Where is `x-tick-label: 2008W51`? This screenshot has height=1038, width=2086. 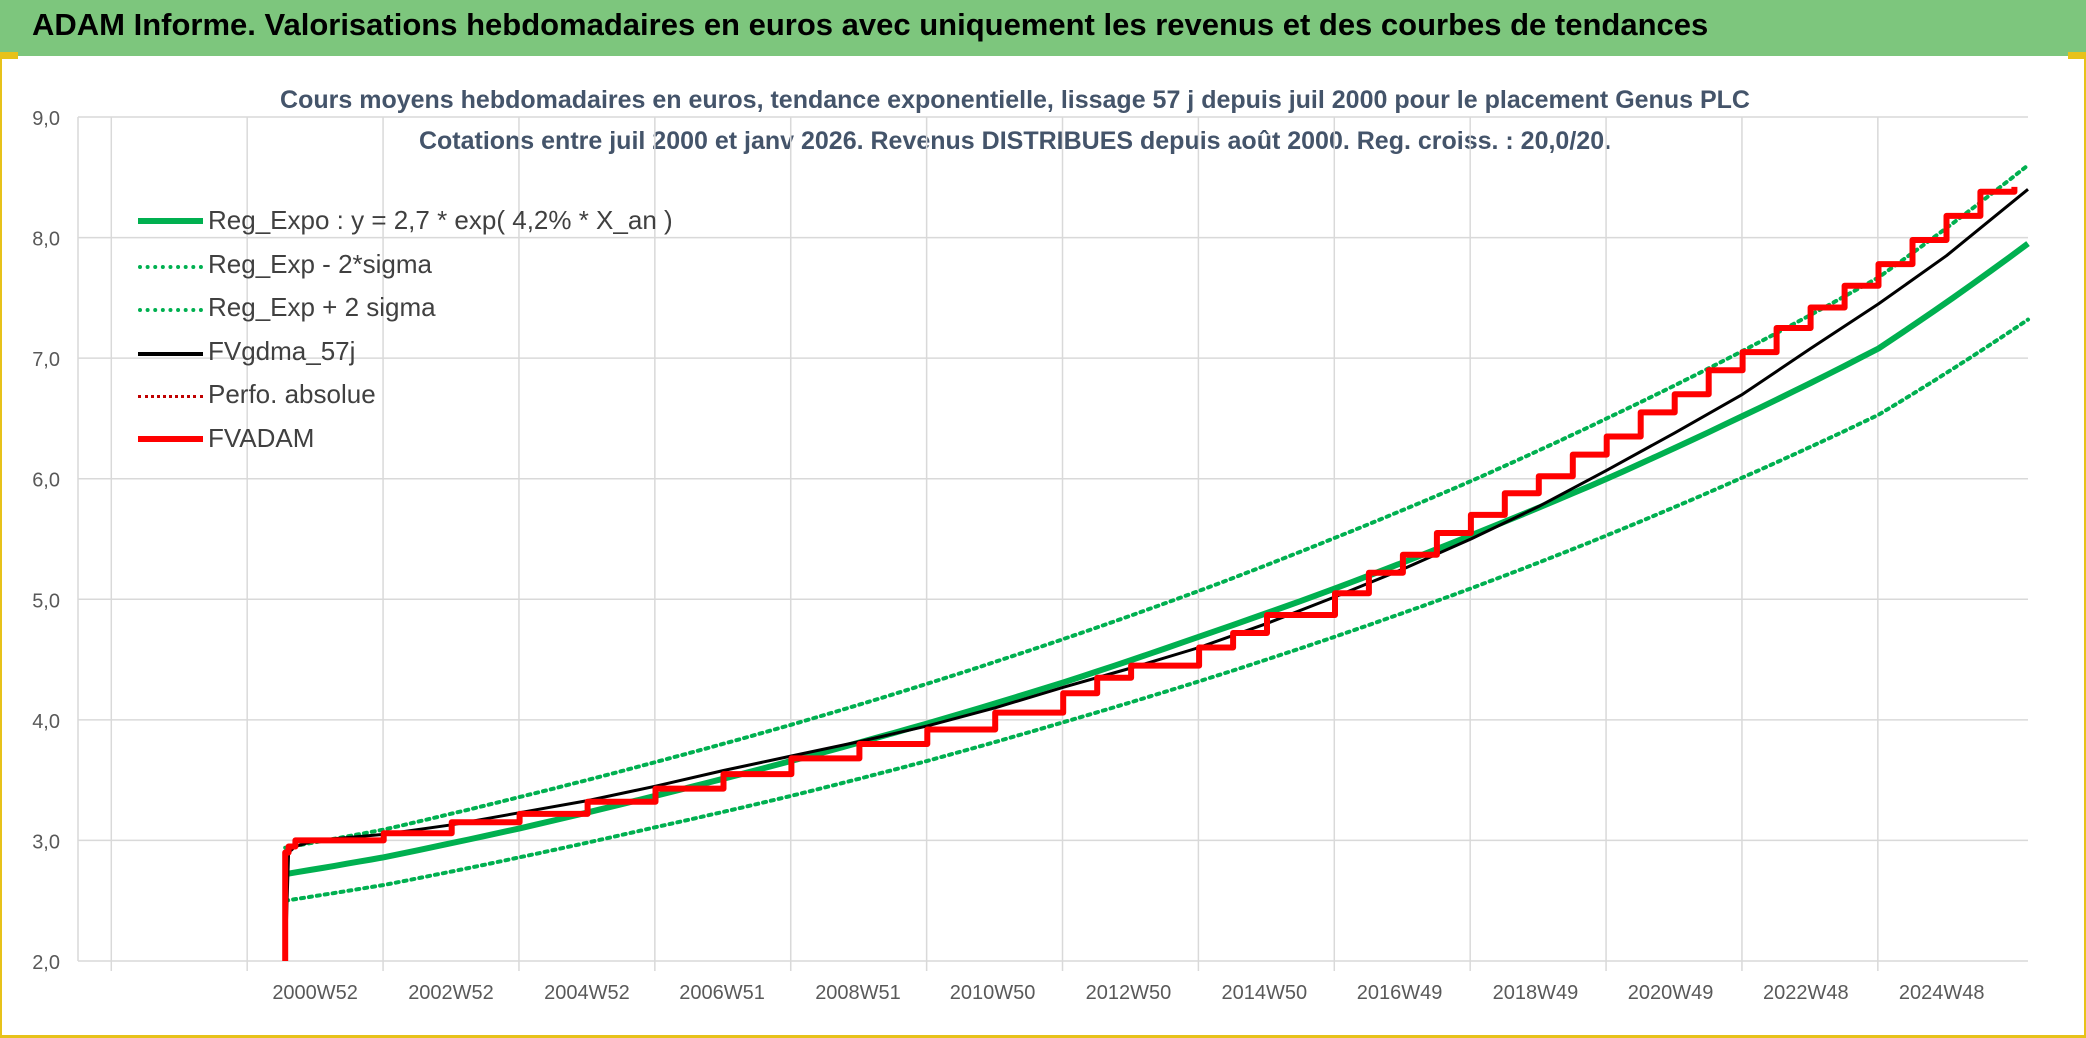
x-tick-label: 2008W51 is located at coordinates (858, 993).